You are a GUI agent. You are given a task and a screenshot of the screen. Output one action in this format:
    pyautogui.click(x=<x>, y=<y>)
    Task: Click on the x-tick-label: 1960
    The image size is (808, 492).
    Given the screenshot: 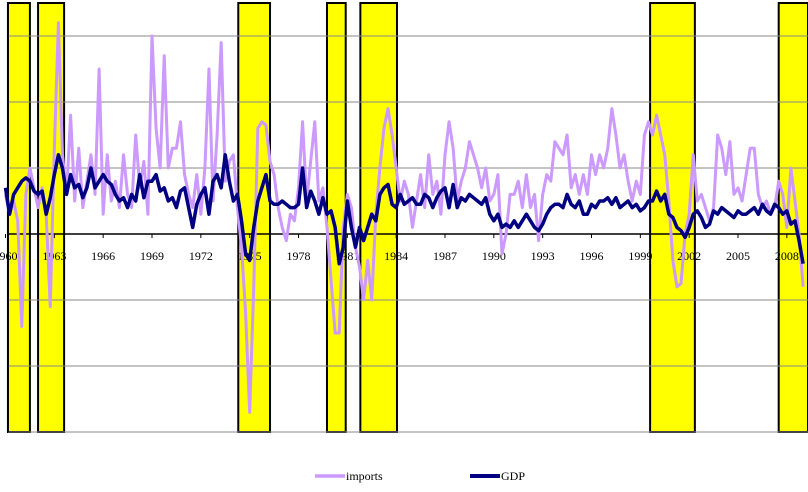 What is the action you would take?
    pyautogui.click(x=9, y=256)
    